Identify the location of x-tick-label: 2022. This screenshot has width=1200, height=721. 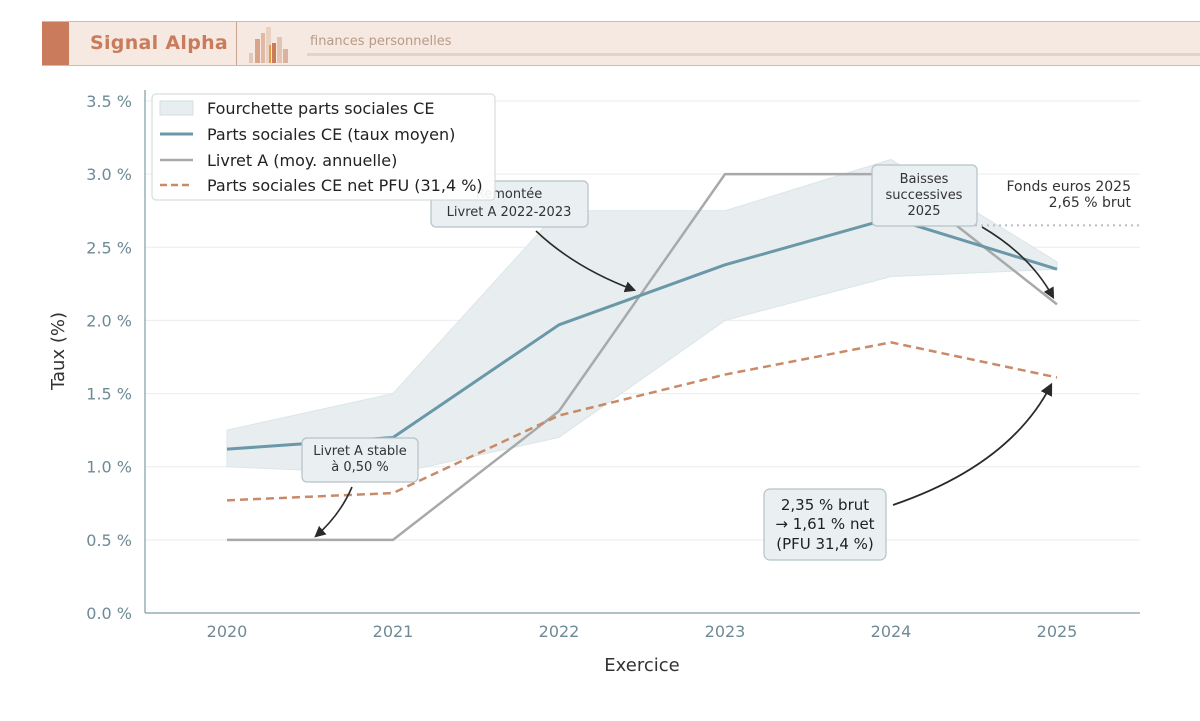
(559, 631).